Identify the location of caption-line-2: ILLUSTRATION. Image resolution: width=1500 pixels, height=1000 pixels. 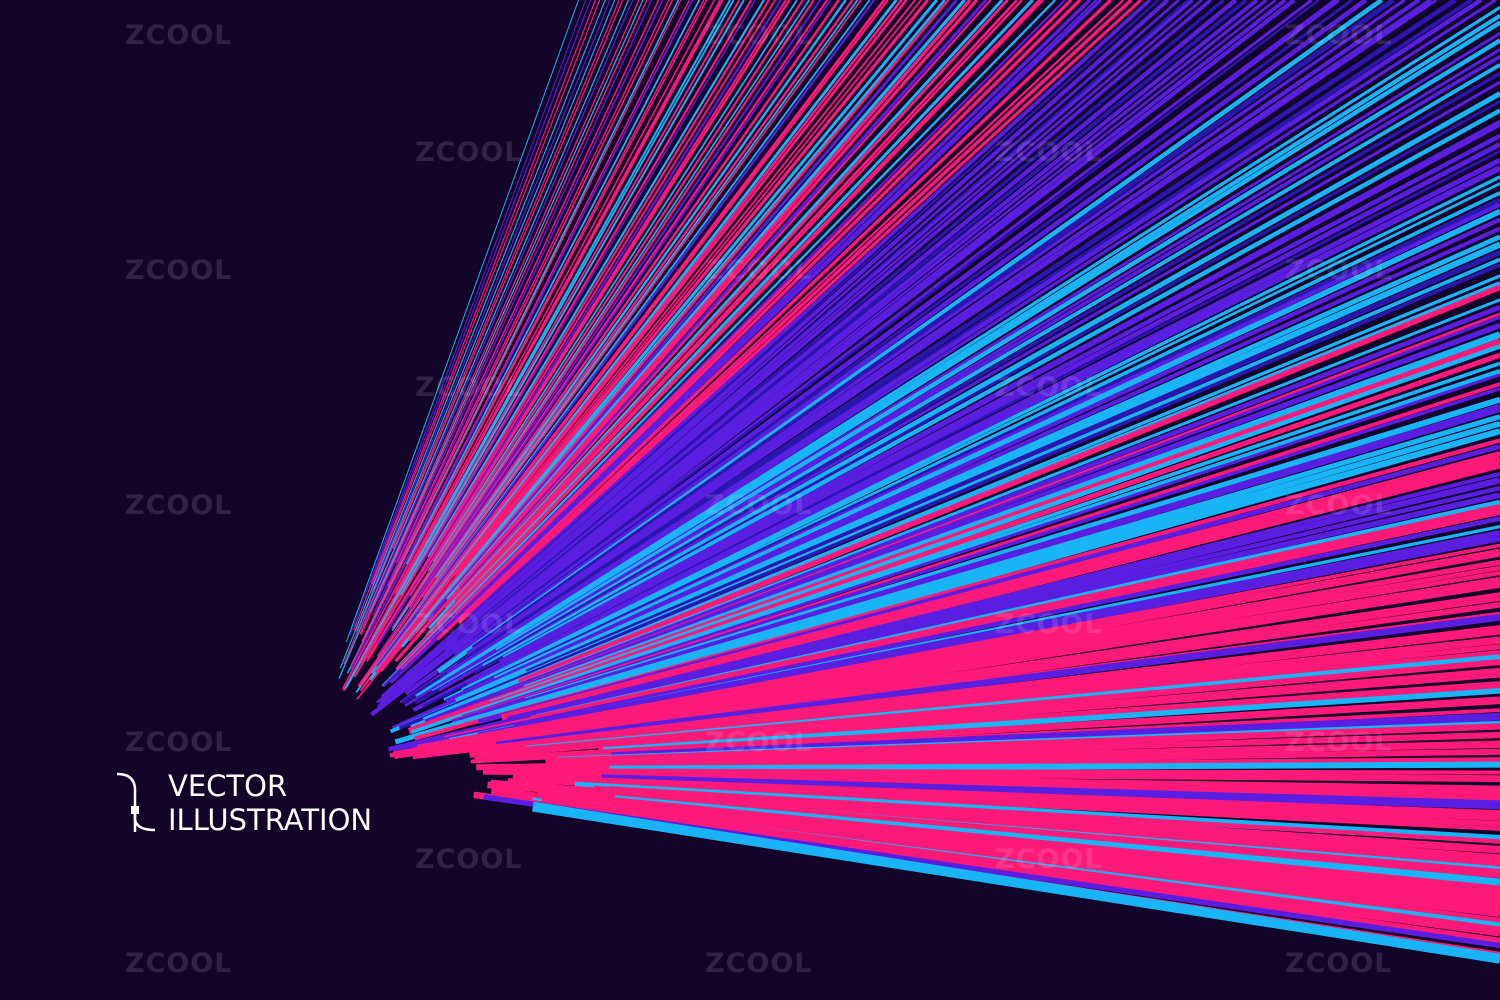
(270, 820).